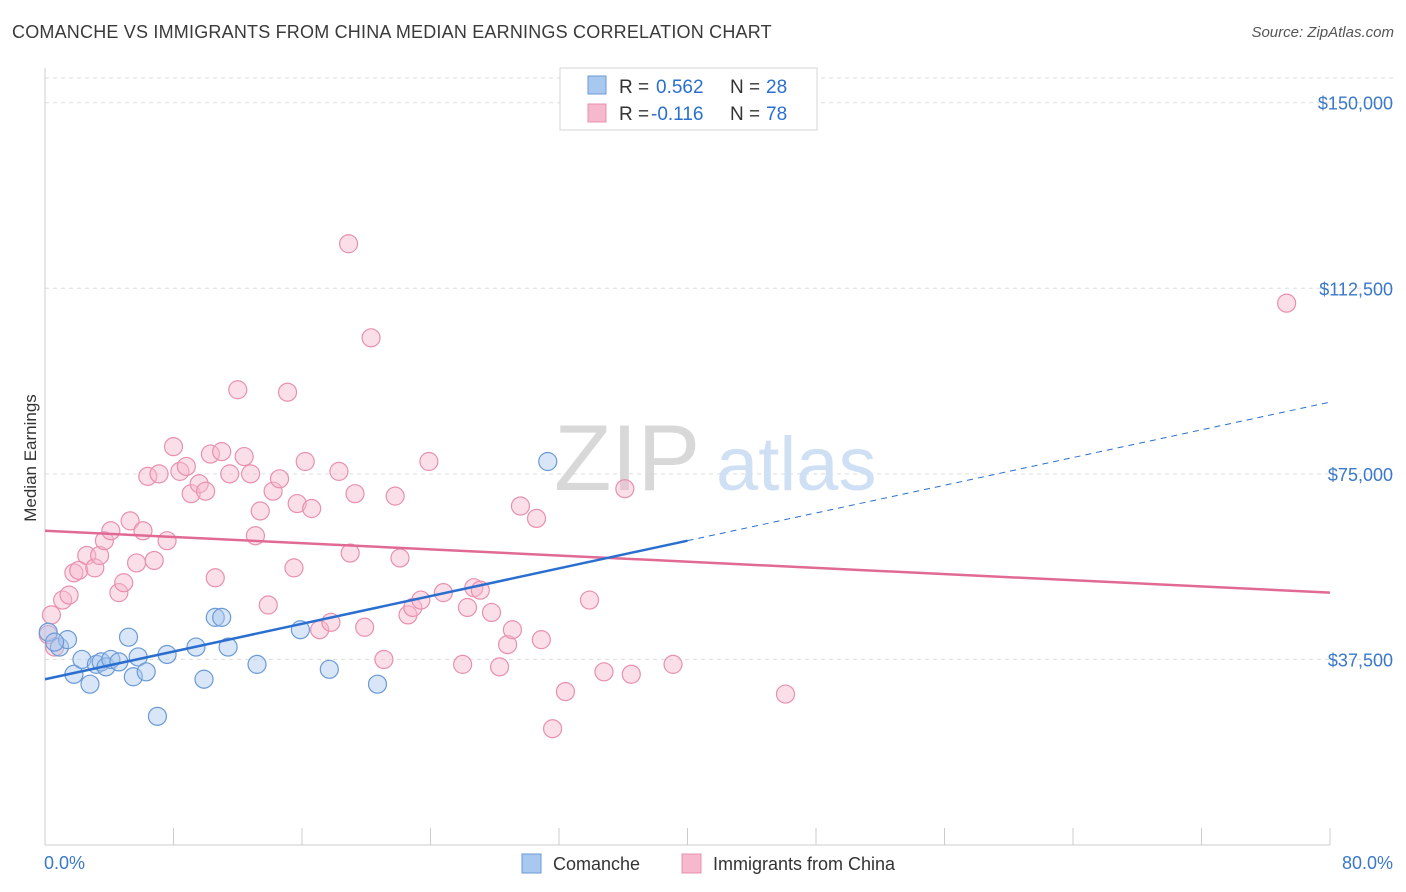 The height and width of the screenshot is (892, 1406). What do you see at coordinates (804, 864) in the screenshot?
I see `legend-bottom-label-china: Immigrants from China` at bounding box center [804, 864].